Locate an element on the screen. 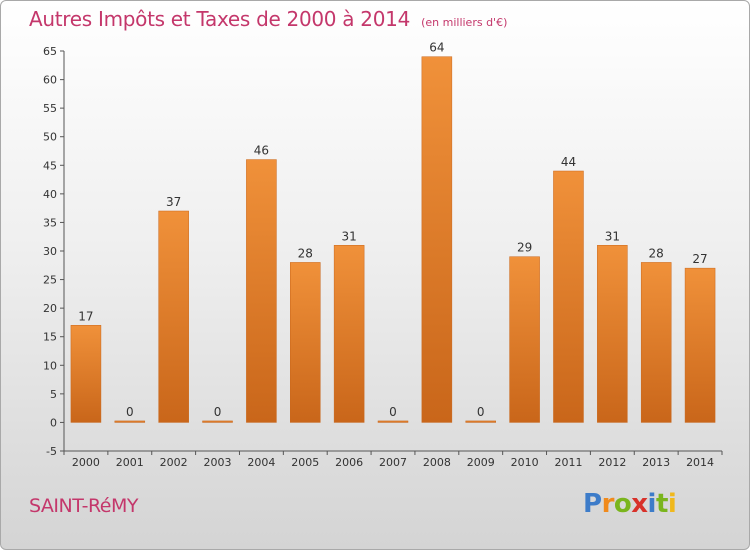 This screenshot has width=750, height=550. x-tick-label: 2005 is located at coordinates (305, 462).